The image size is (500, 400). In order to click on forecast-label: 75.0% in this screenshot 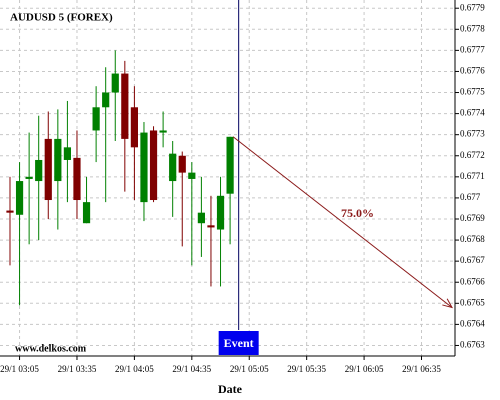, I will do `click(357, 213)`.